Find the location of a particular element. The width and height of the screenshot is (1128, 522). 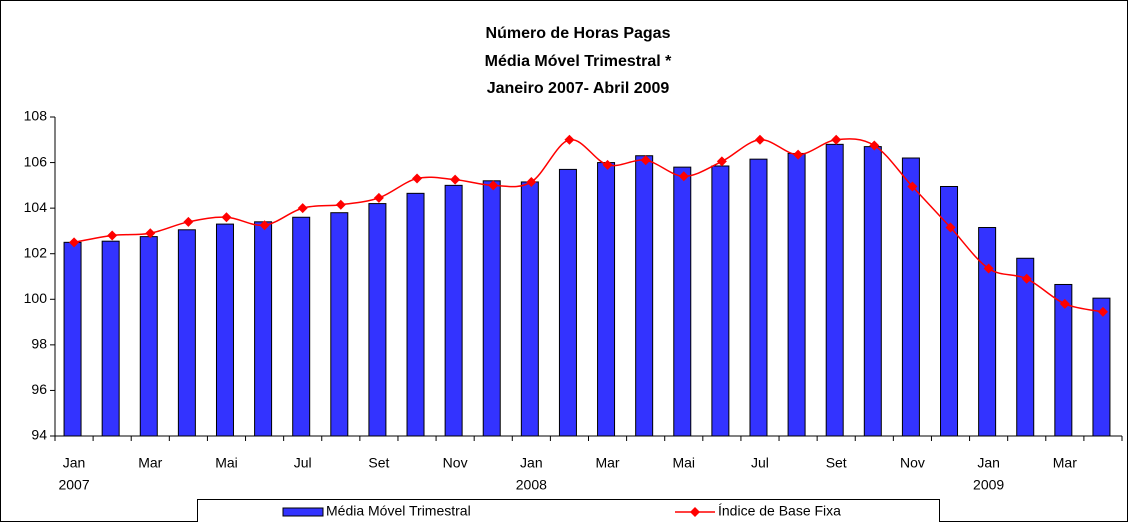

y-tick-label: 96 is located at coordinates (39, 389).